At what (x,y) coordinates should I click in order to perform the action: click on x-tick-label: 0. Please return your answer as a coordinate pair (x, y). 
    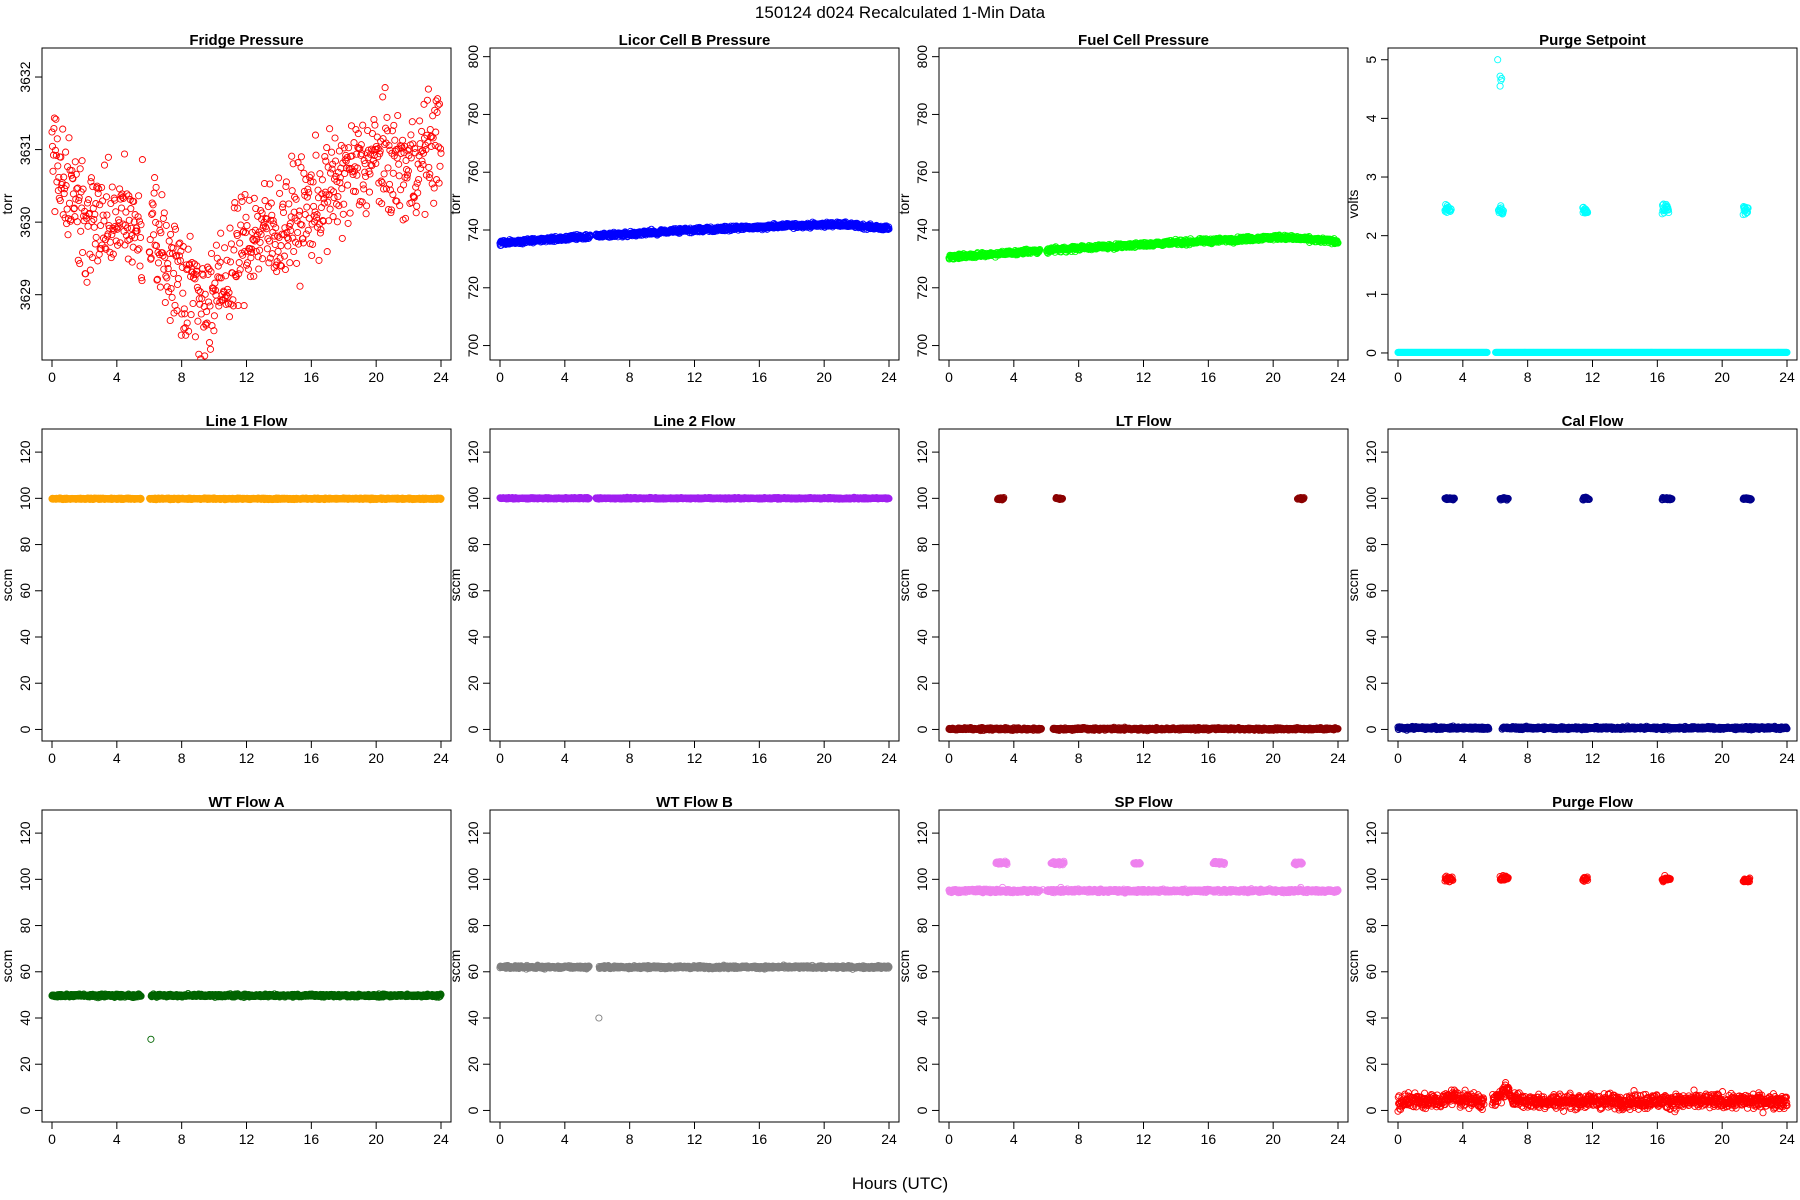
    Looking at the image, I should click on (500, 377).